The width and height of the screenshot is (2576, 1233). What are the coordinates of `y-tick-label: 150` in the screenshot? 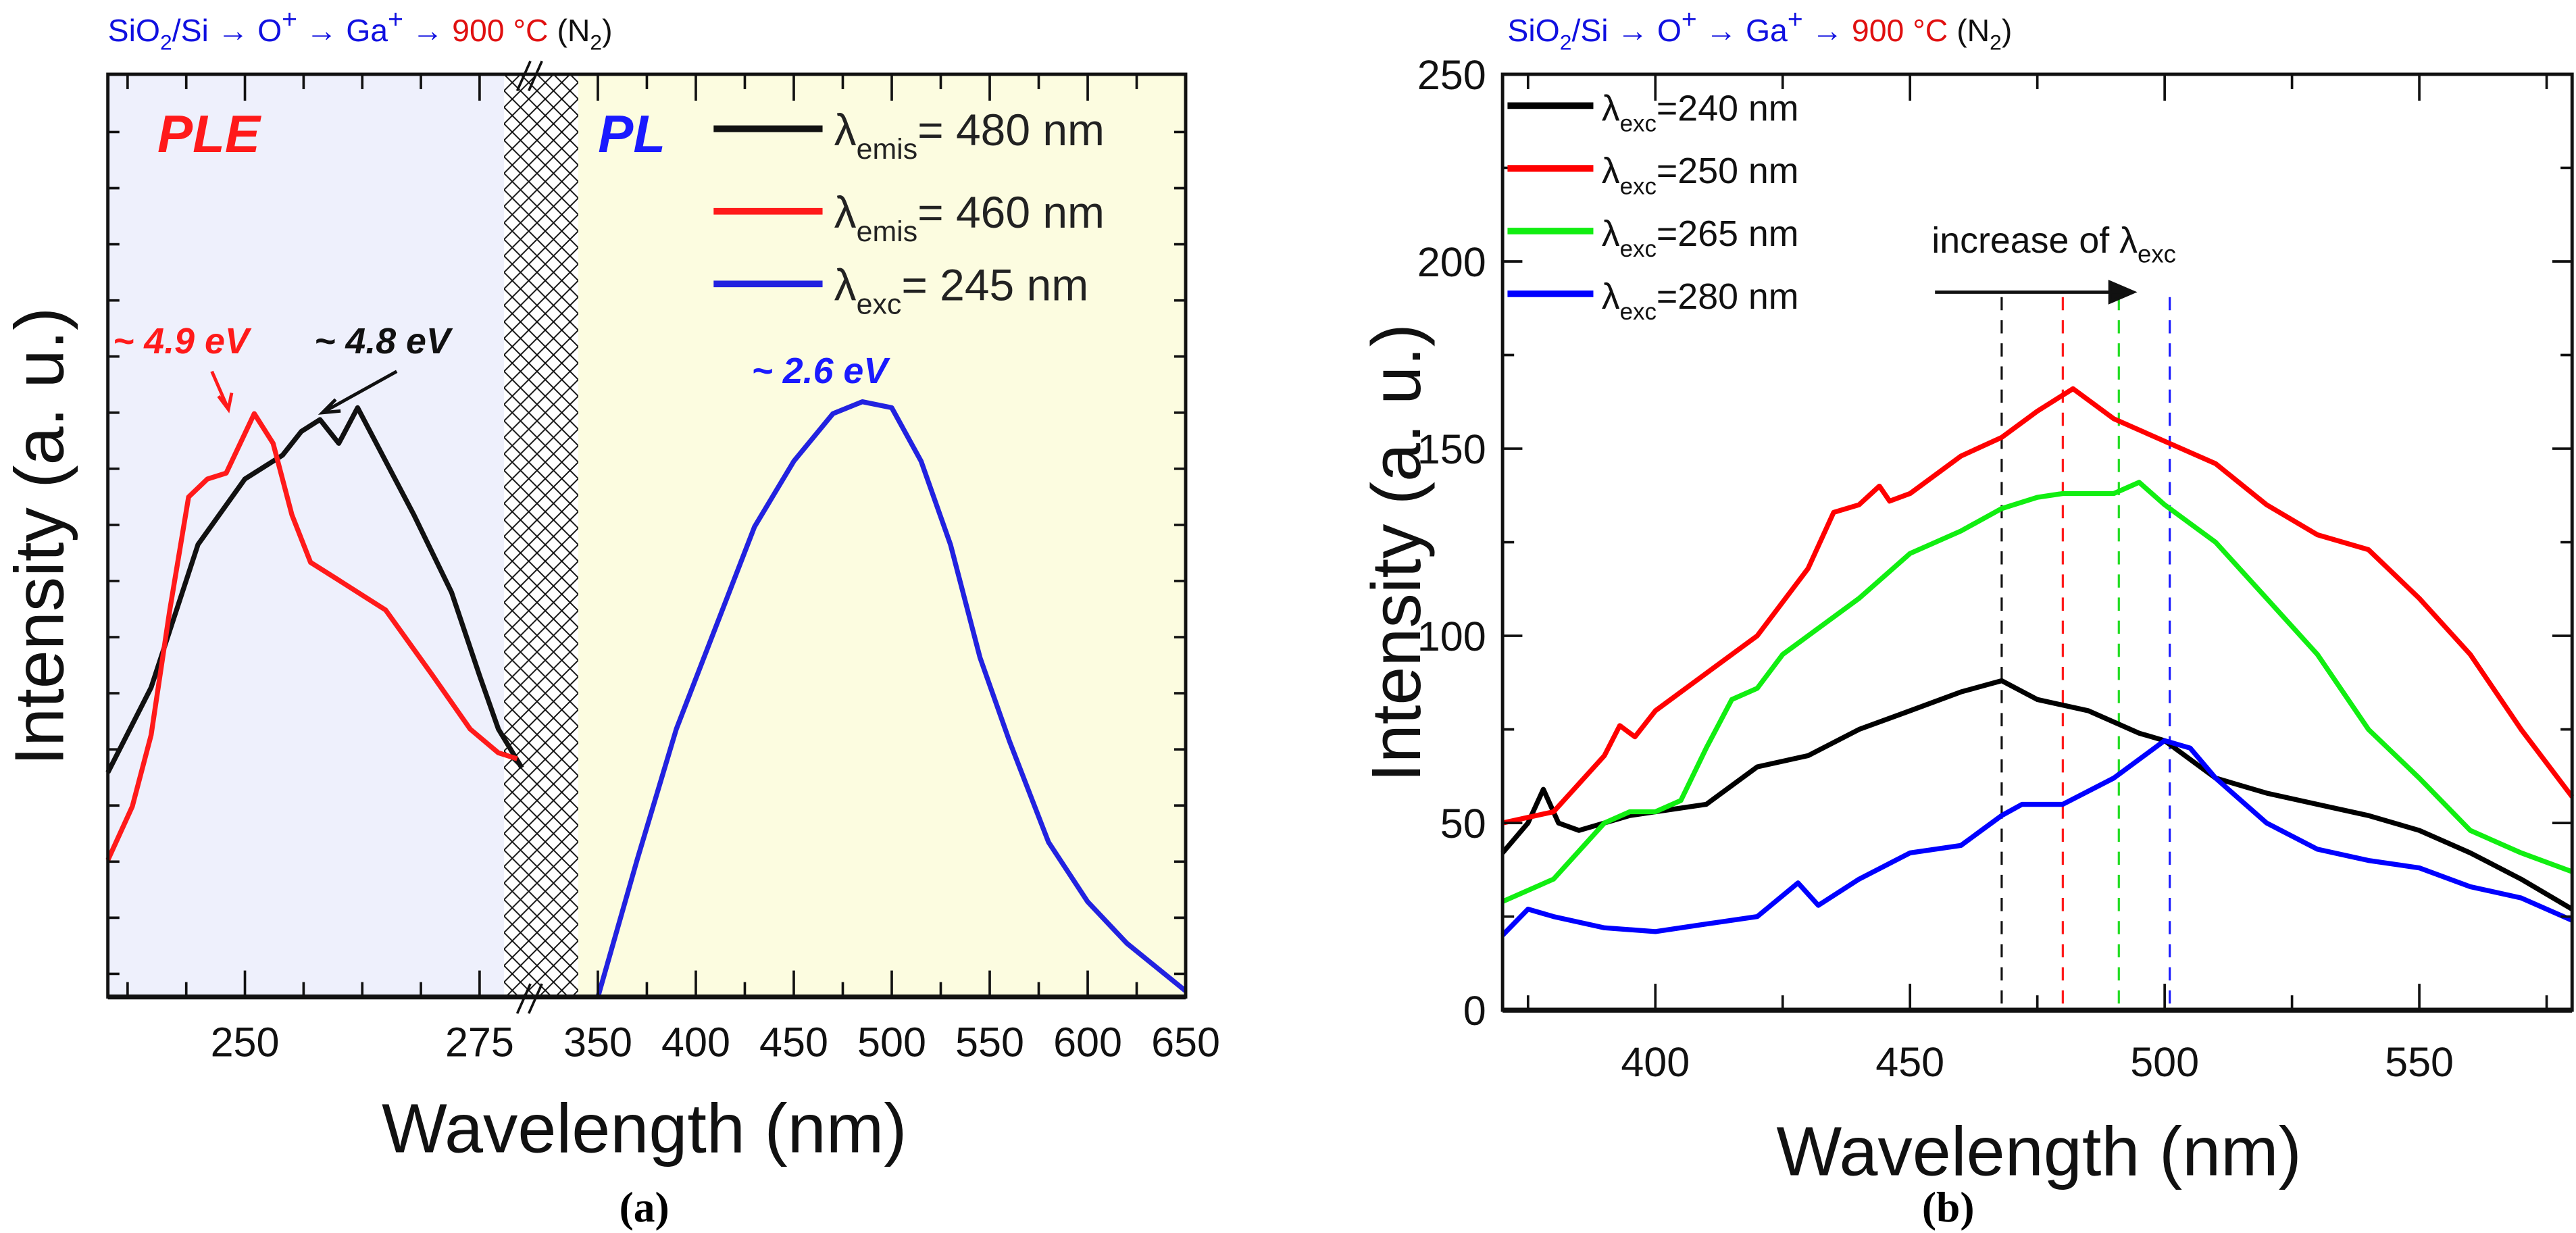 It's located at (1451, 449).